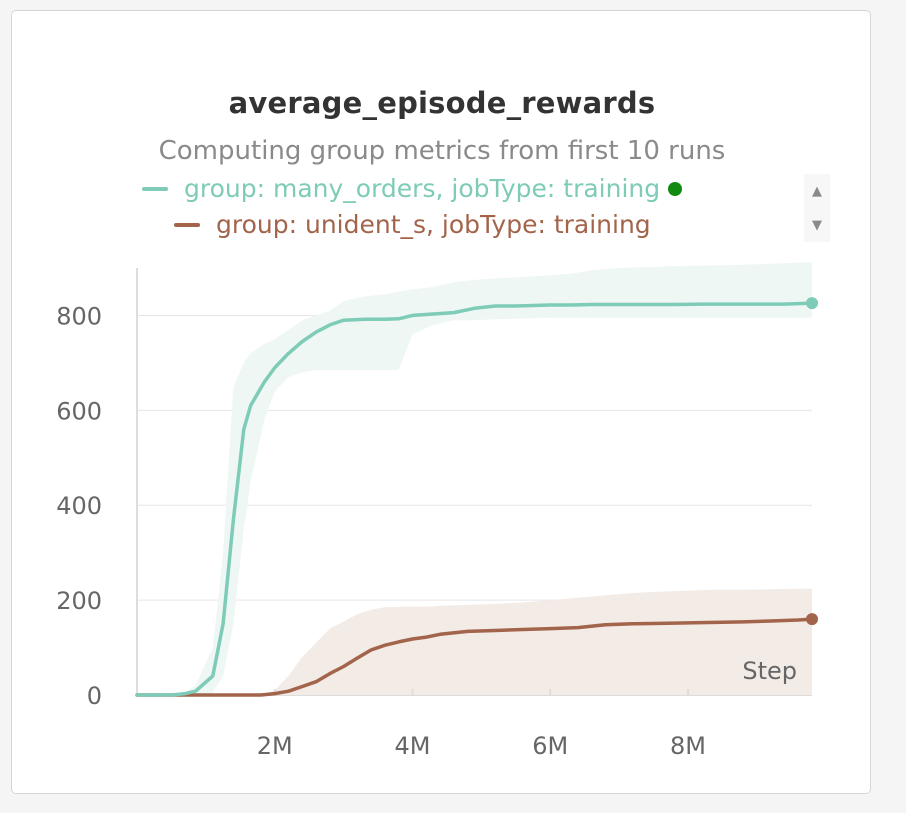 Image resolution: width=906 pixels, height=813 pixels. I want to click on legend-active-dot-icon, so click(675, 188).